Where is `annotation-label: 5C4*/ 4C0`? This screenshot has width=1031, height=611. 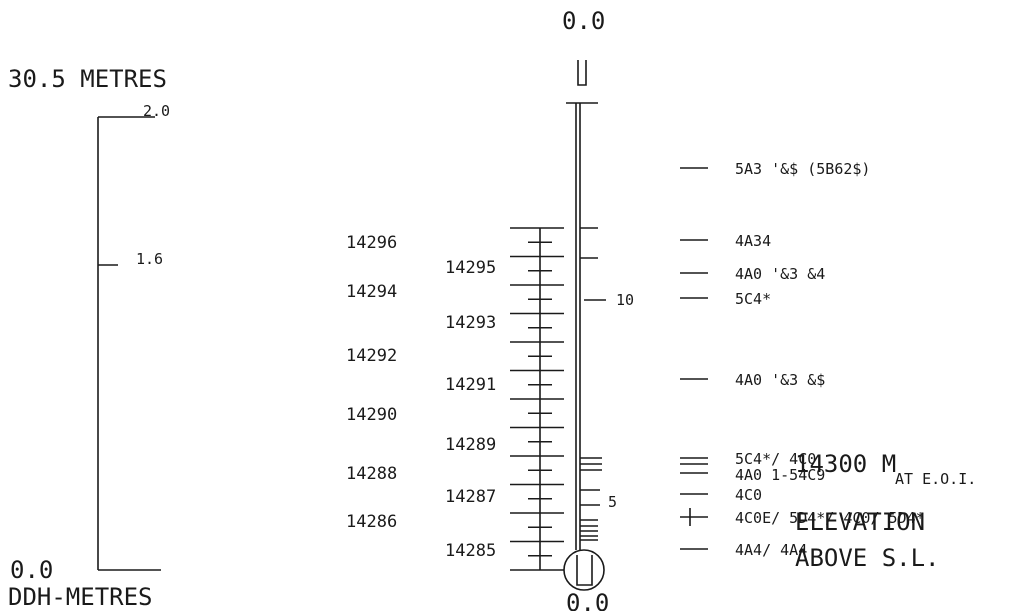
annotation-label: 5C4*/ 4C0 is located at coordinates (775, 459).